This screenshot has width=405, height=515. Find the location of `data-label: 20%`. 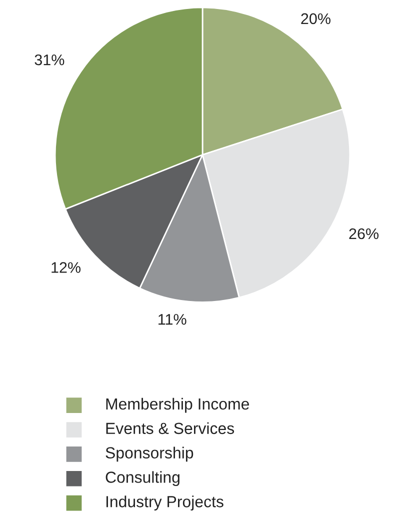

data-label: 20% is located at coordinates (315, 18).